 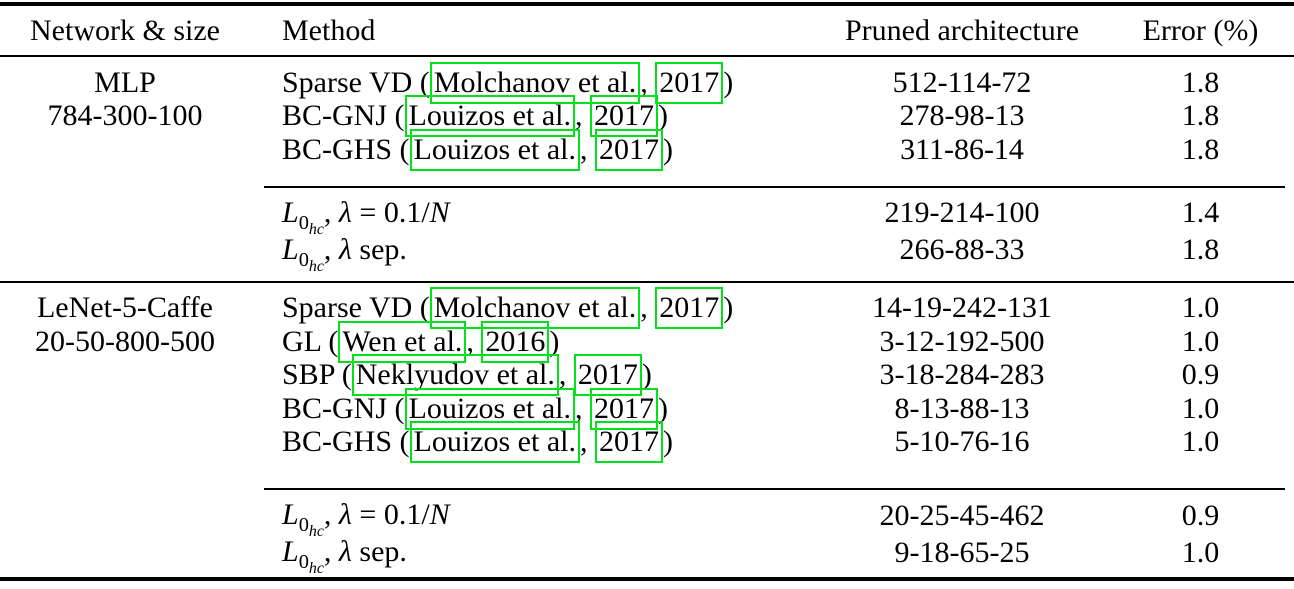 I want to click on pruned-architecture-cell: 5-10-76-16, so click(x=962, y=442).